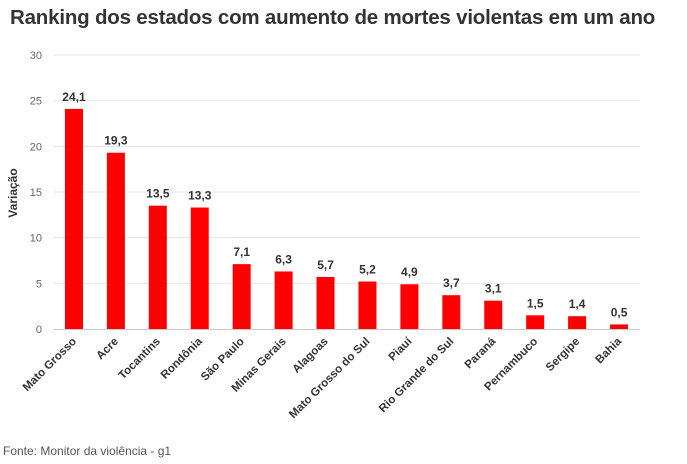 The height and width of the screenshot is (464, 687). What do you see at coordinates (36, 56) in the screenshot?
I see `y-tick-label: 30` at bounding box center [36, 56].